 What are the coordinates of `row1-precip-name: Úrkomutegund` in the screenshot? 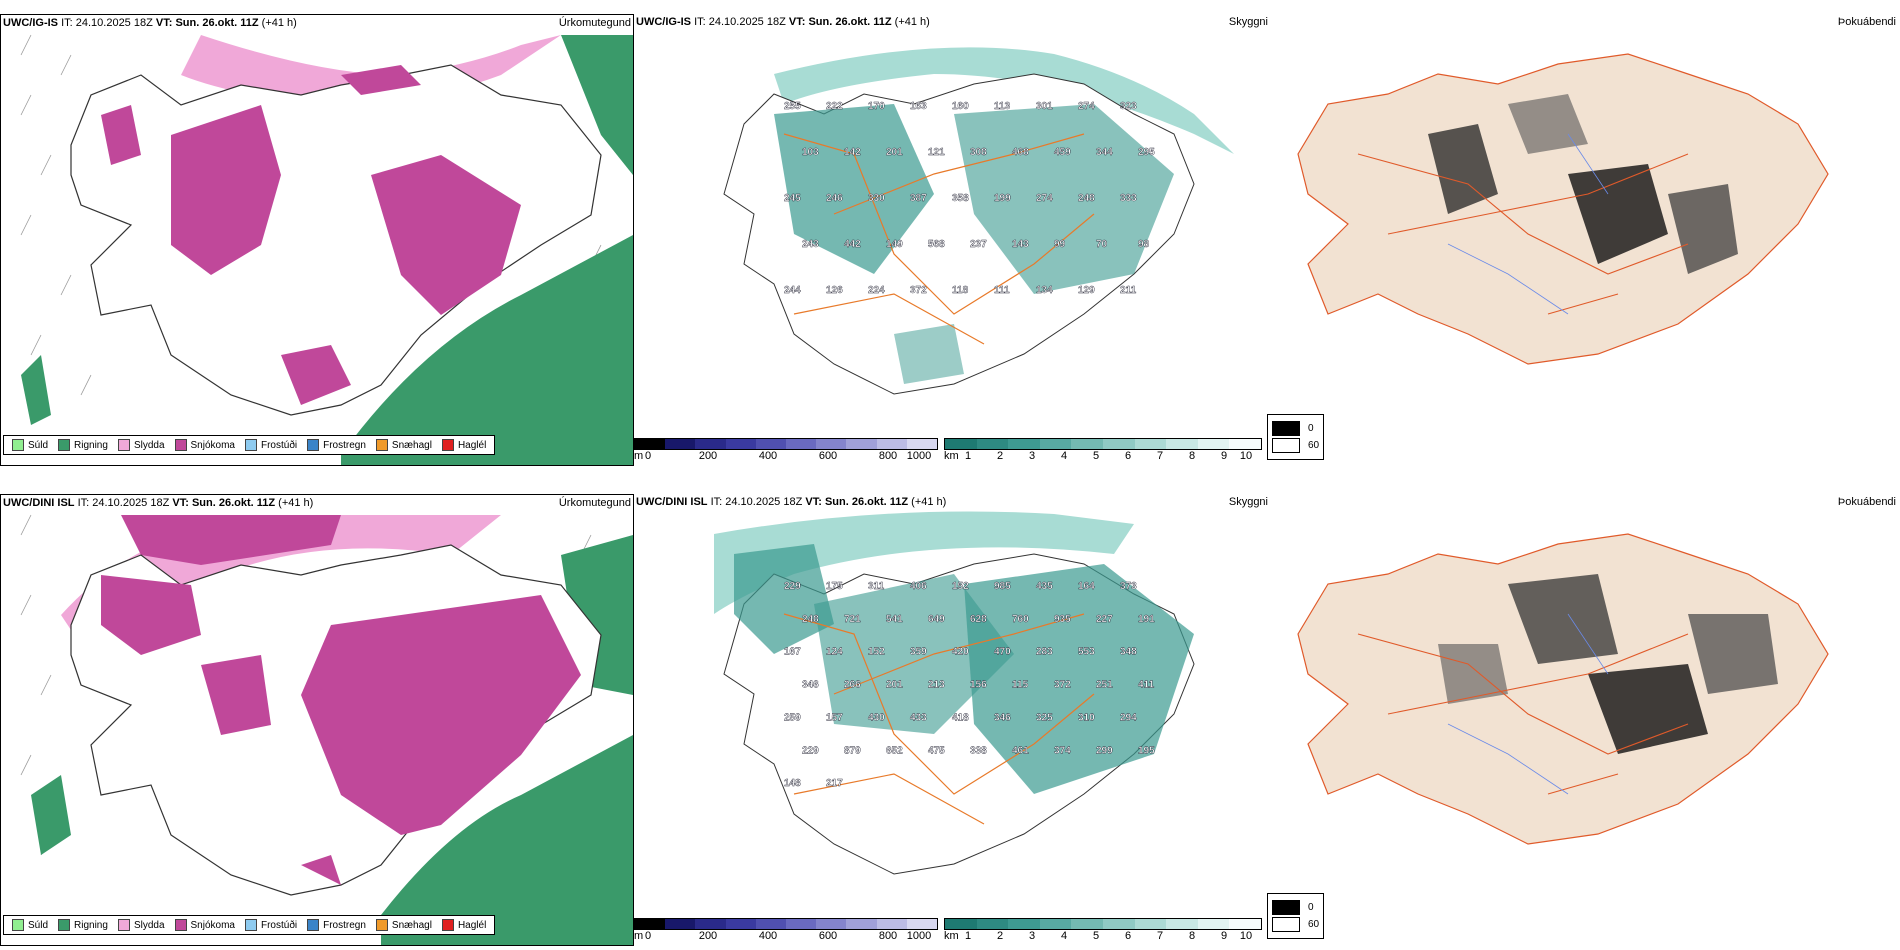 It's located at (594, 23).